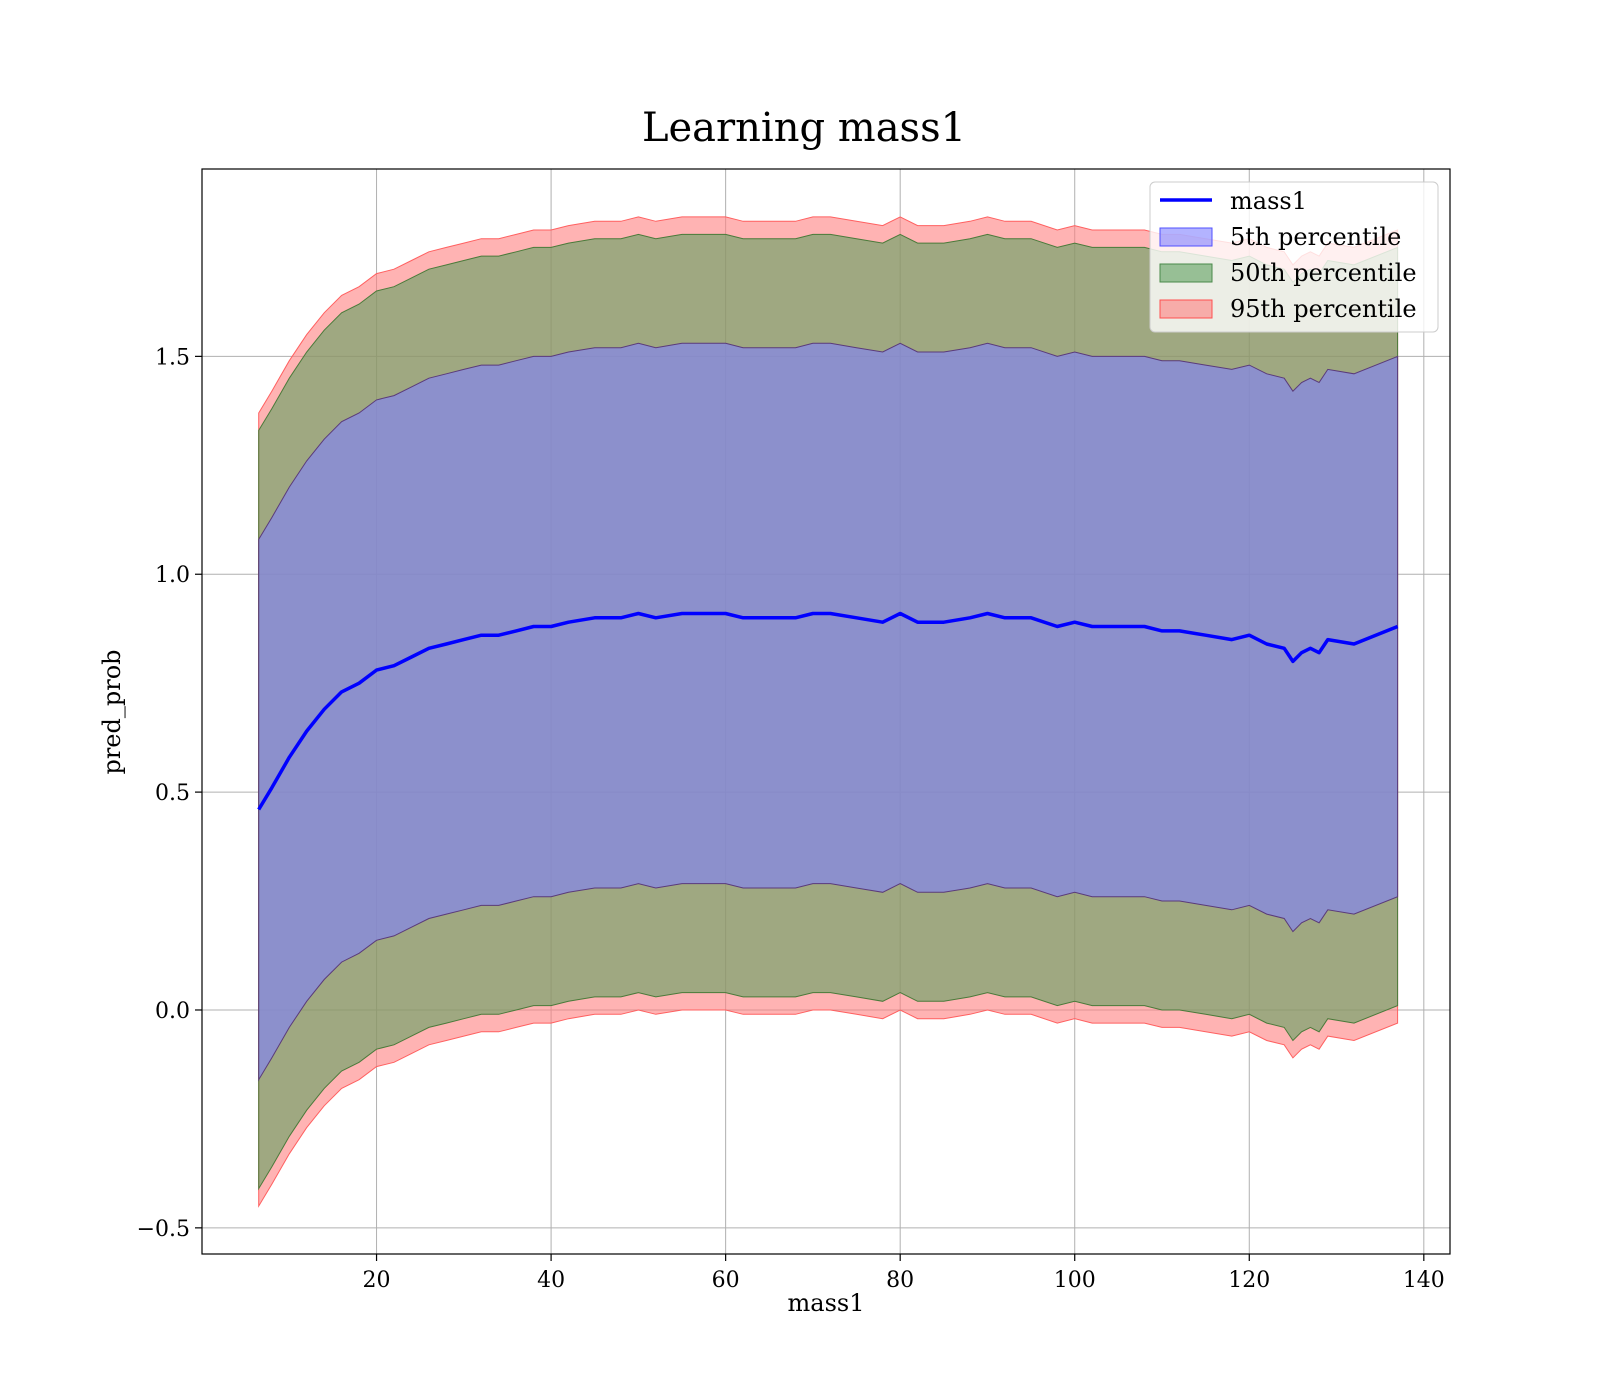  Describe the element at coordinates (1268, 201) in the screenshot. I see `legend-label-mass1: mass1` at that location.